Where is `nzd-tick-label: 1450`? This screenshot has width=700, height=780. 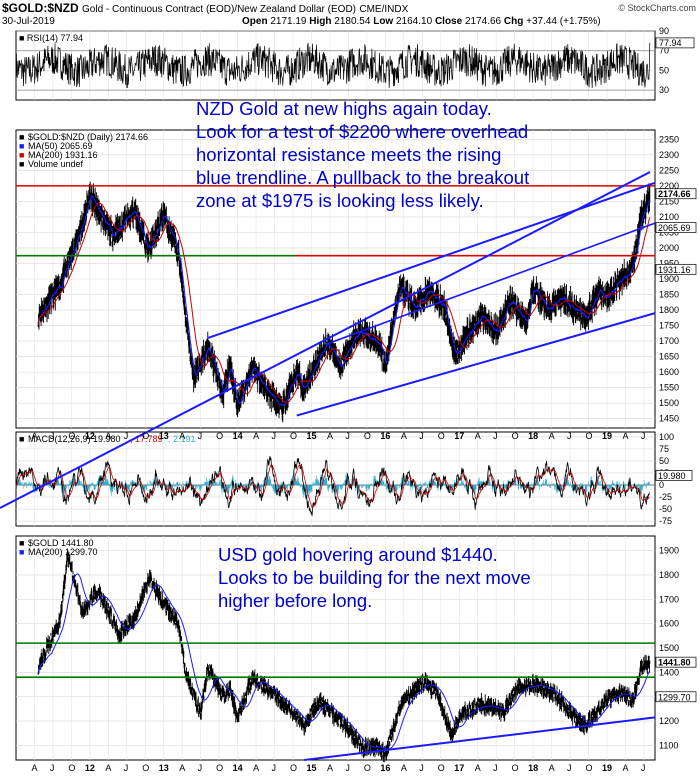 nzd-tick-label: 1450 is located at coordinates (669, 419).